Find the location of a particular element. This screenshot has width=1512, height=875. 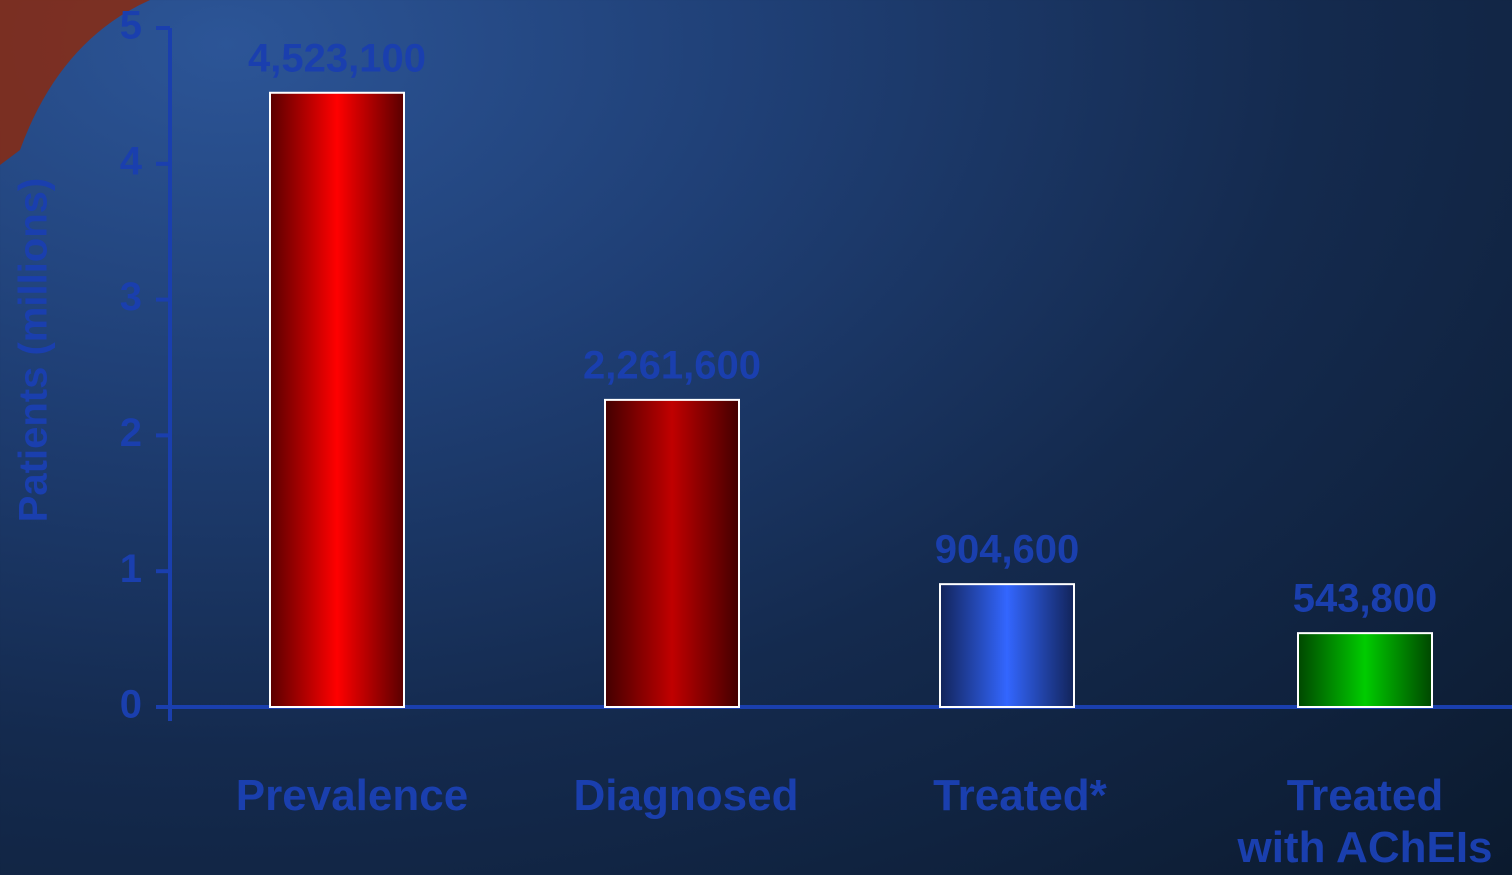

y-tick-label: 2 is located at coordinates (131, 433).